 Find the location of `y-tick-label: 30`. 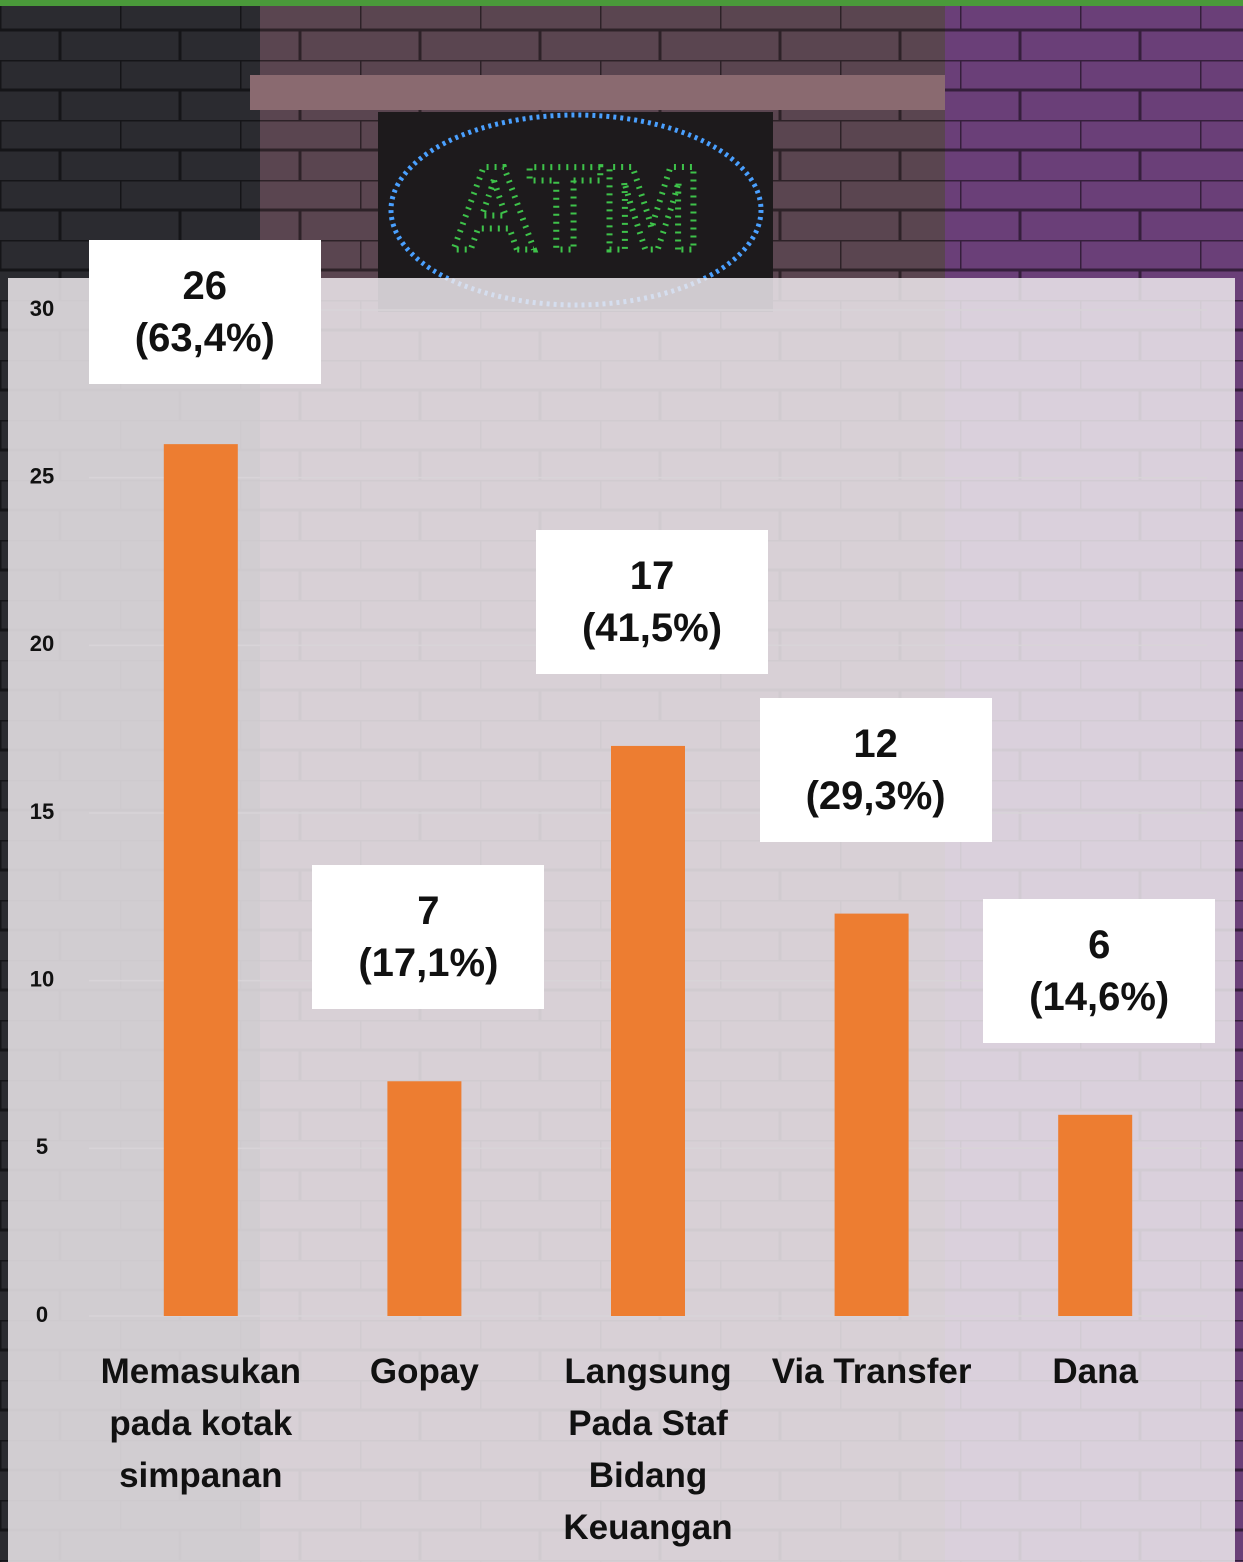

y-tick-label: 30 is located at coordinates (42, 308).